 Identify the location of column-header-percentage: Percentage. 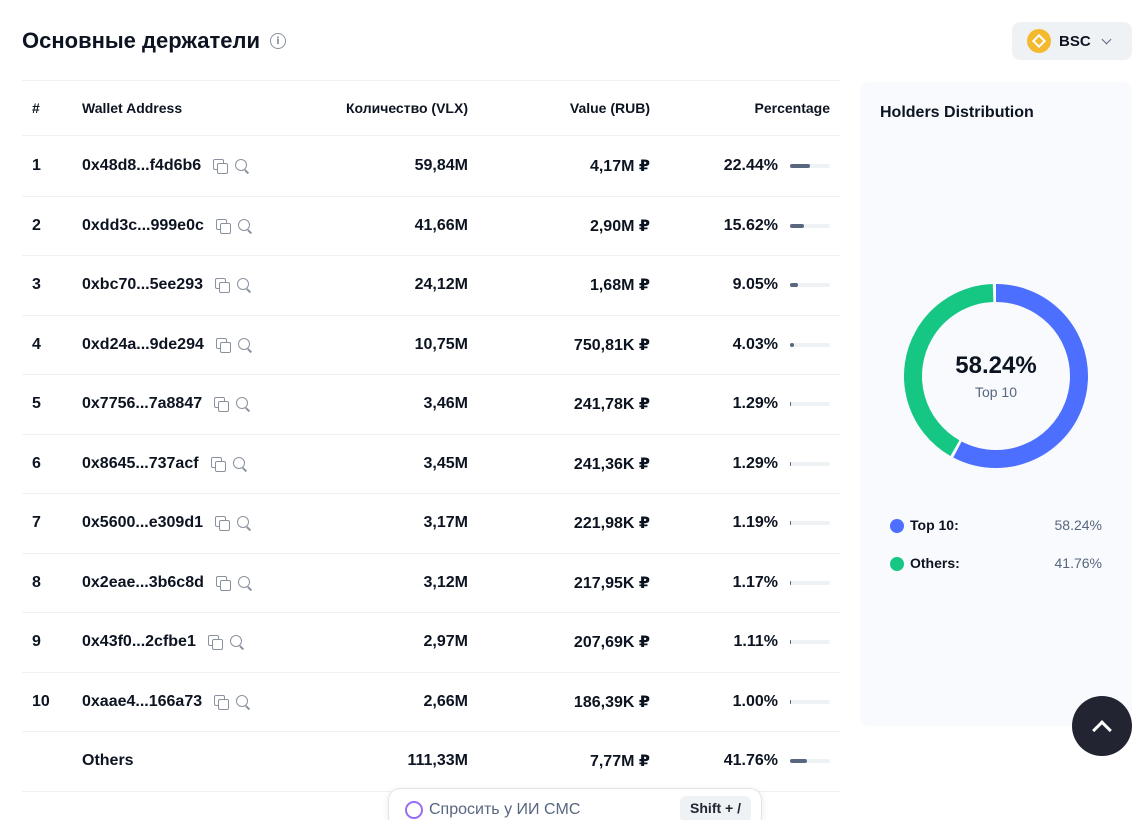
(792, 108).